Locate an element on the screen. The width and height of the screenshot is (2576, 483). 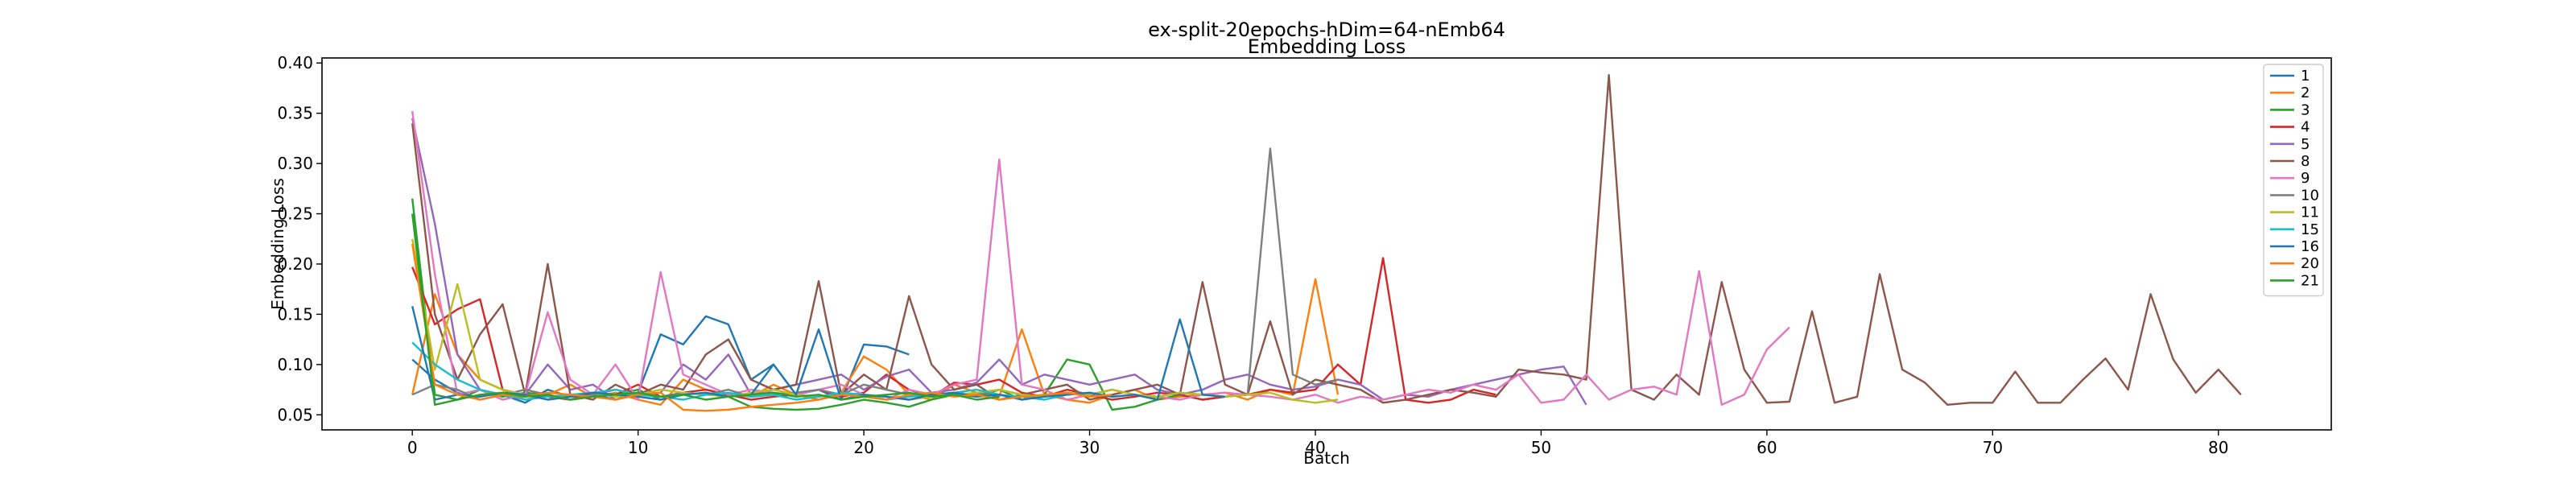
legend-label-2: 2 is located at coordinates (2305, 93).